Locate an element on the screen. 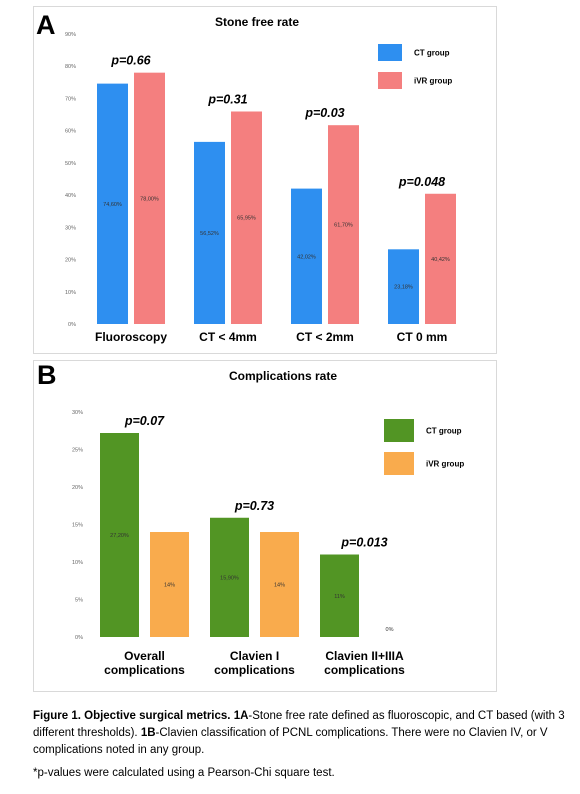 Image resolution: width=580 pixels, height=794 pixels. caption-lead: Figure 1. Objective surgical metrics. is located at coordinates (133, 716).